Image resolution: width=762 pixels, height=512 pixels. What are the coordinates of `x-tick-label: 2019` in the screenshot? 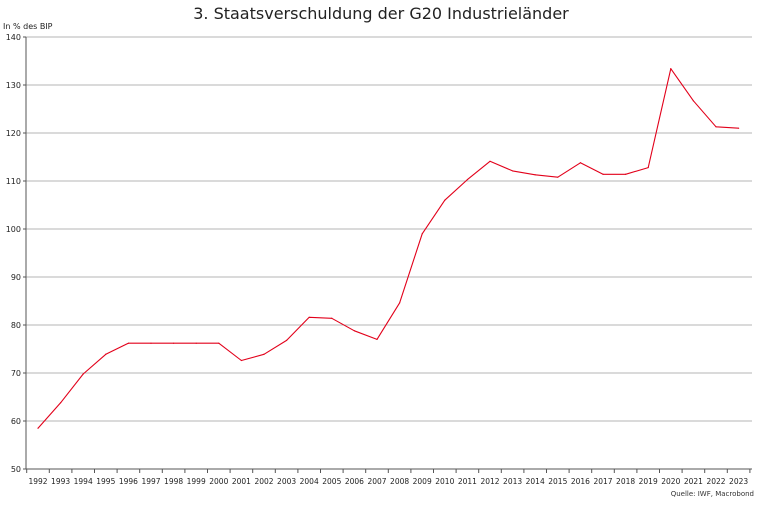 It's located at (648, 481).